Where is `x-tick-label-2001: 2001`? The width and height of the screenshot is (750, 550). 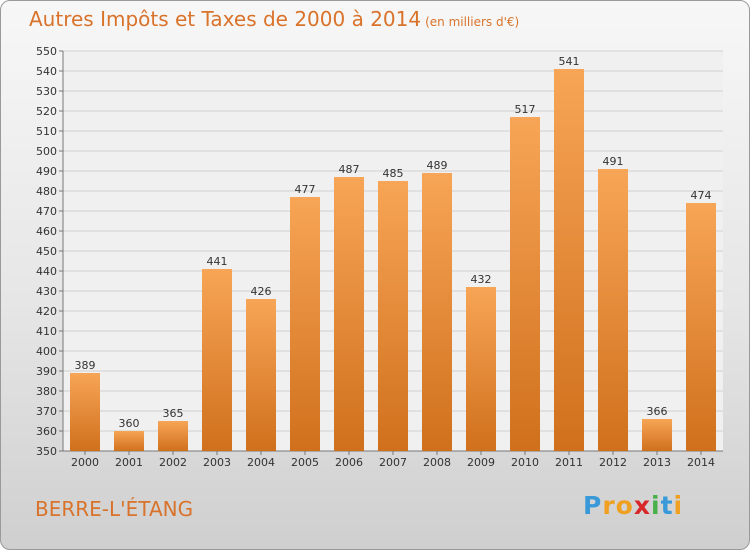 x-tick-label-2001: 2001 is located at coordinates (129, 462).